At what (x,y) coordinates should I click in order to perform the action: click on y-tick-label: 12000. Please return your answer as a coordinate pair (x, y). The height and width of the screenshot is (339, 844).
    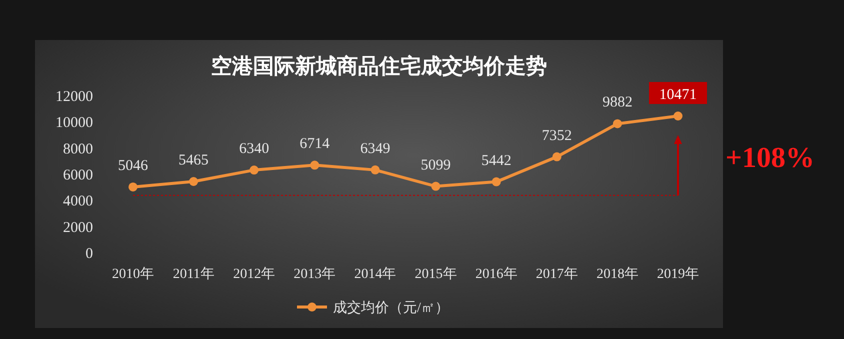
    Looking at the image, I should click on (74, 97).